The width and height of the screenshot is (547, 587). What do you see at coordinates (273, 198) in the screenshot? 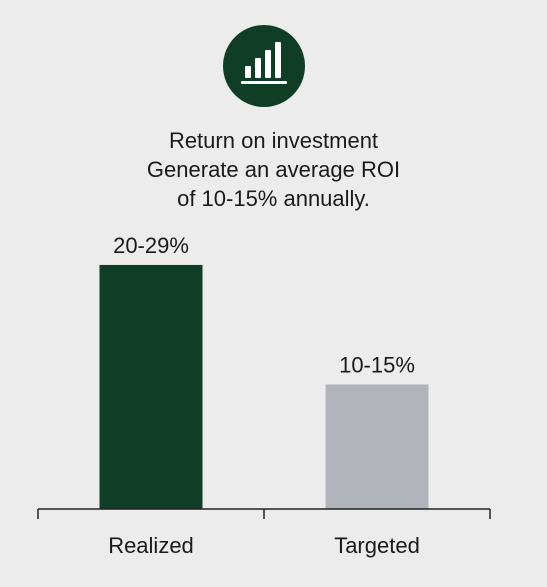
I see `caption-line-3: of 10-15% annually.` at bounding box center [273, 198].